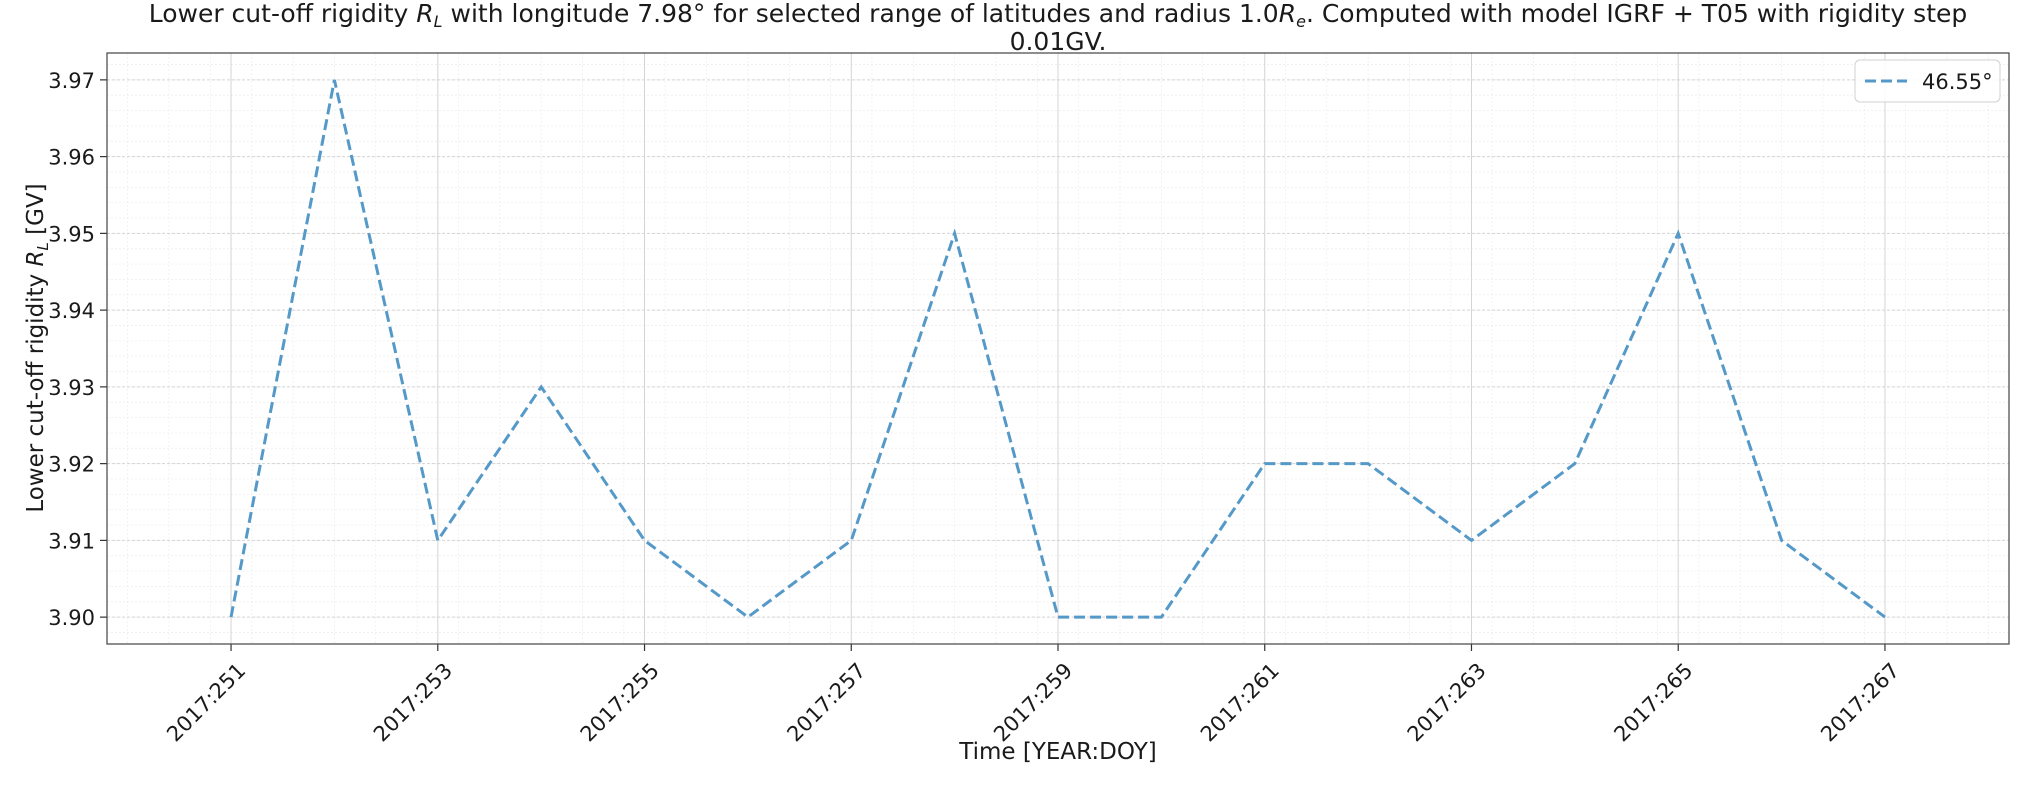  What do you see at coordinates (1057, 752) in the screenshot?
I see `x-axis-label: Time [YEAR:DOY]` at bounding box center [1057, 752].